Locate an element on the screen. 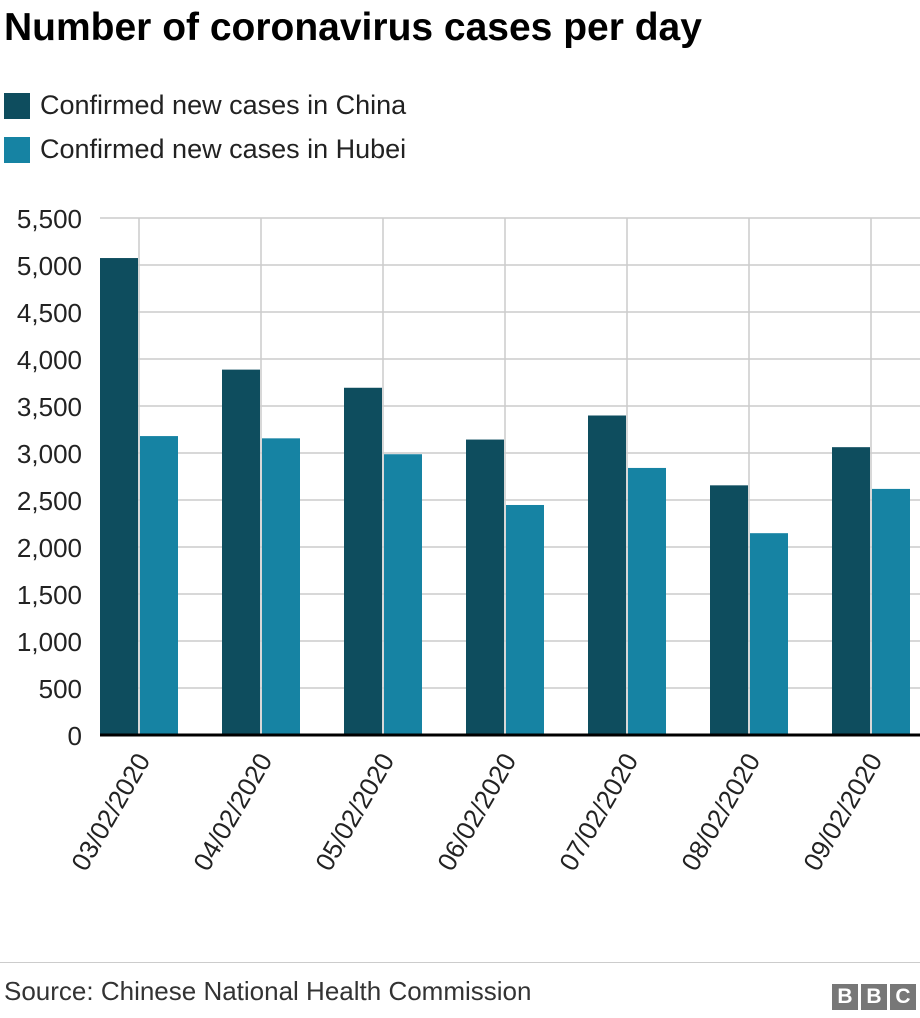 The image size is (920, 1018). y-tick-label: 500 is located at coordinates (60, 689).